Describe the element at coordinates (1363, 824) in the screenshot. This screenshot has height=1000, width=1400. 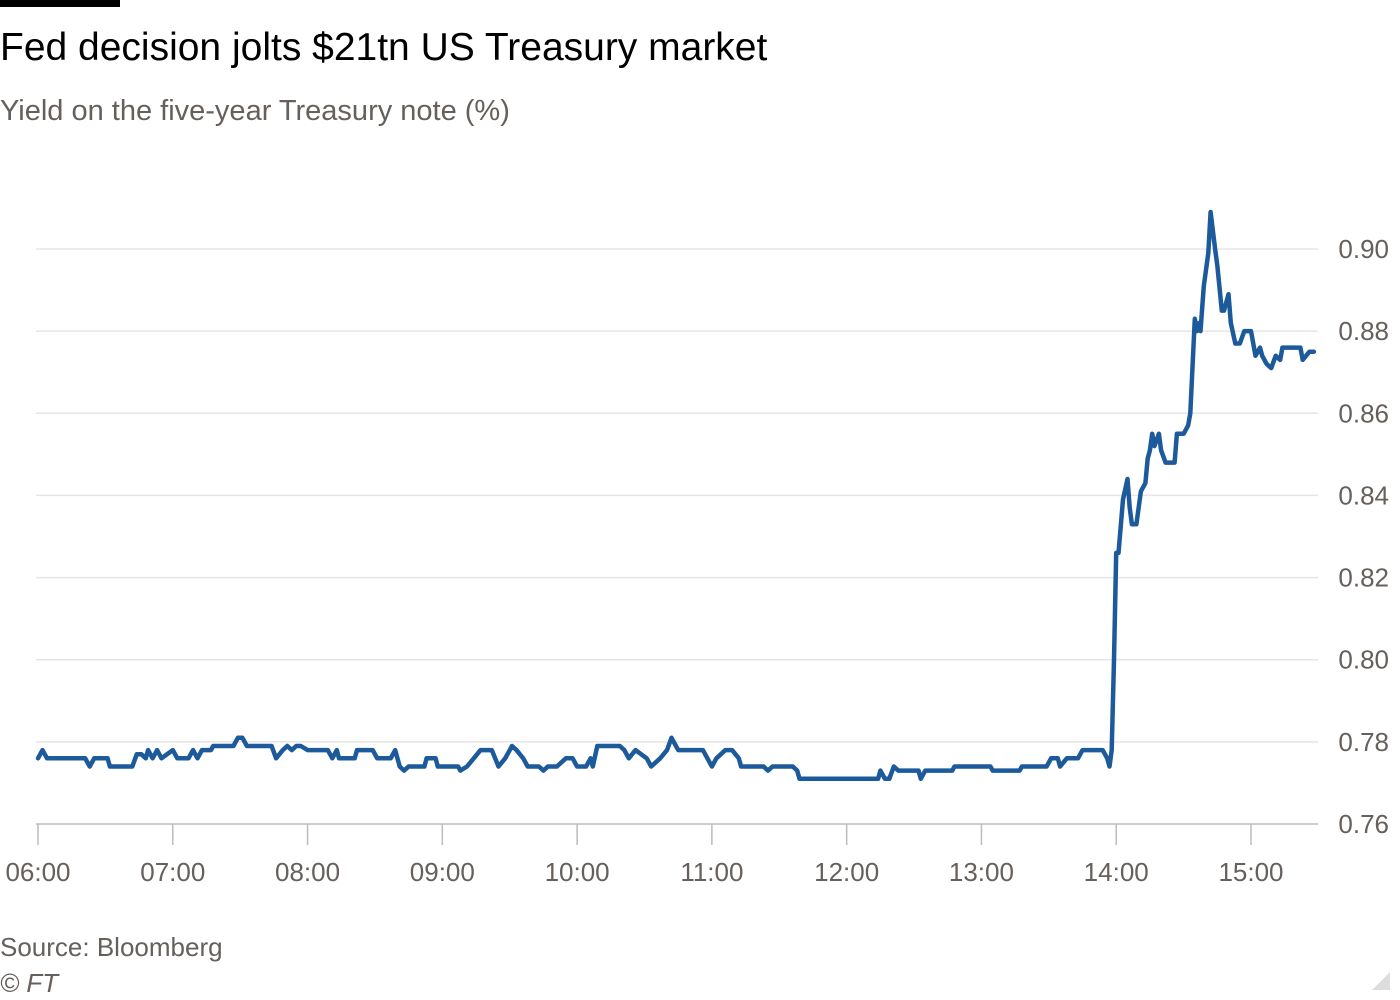
I see `y-tick-label: 0.76` at that location.